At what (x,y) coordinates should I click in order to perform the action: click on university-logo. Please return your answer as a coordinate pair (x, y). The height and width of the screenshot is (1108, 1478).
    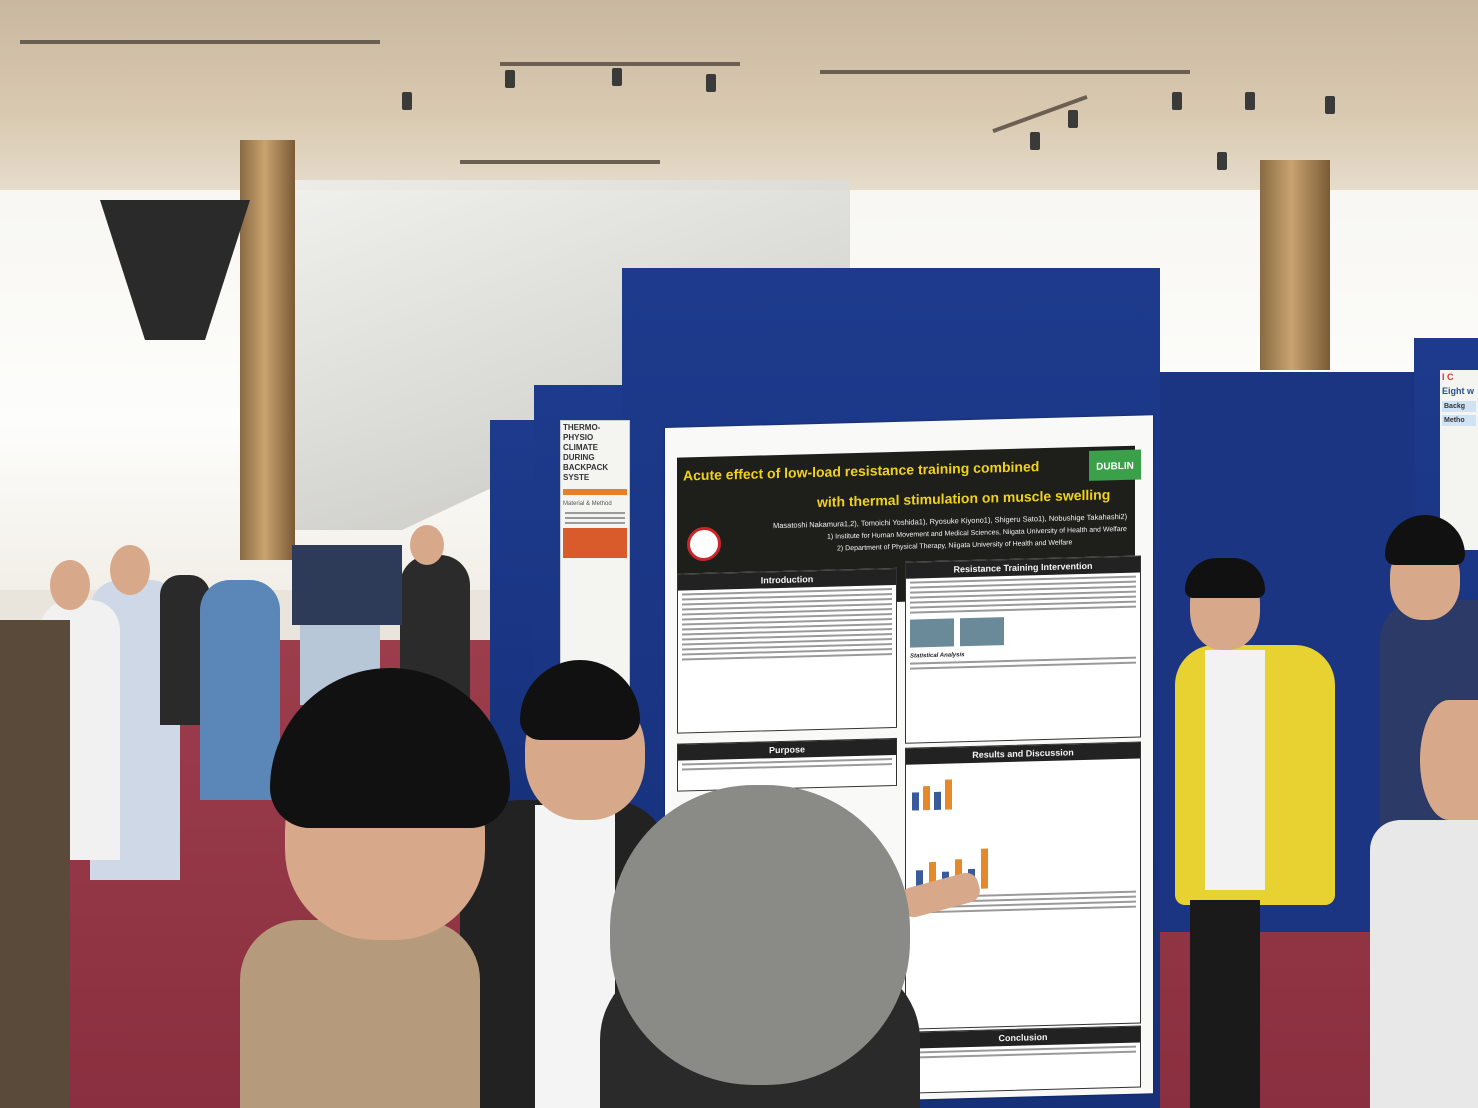
    Looking at the image, I should click on (704, 544).